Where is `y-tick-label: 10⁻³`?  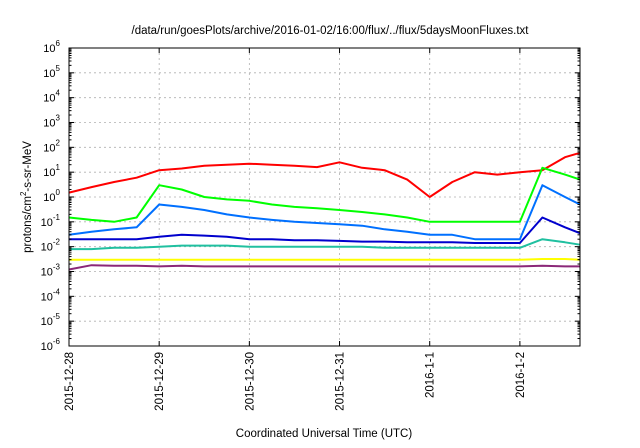 y-tick-label: 10⁻³ is located at coordinates (51, 271).